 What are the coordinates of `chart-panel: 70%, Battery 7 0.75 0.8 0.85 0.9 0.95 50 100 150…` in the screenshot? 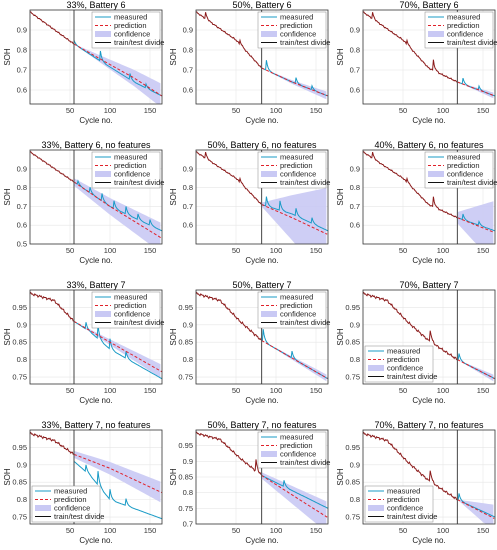 It's located at (416, 342).